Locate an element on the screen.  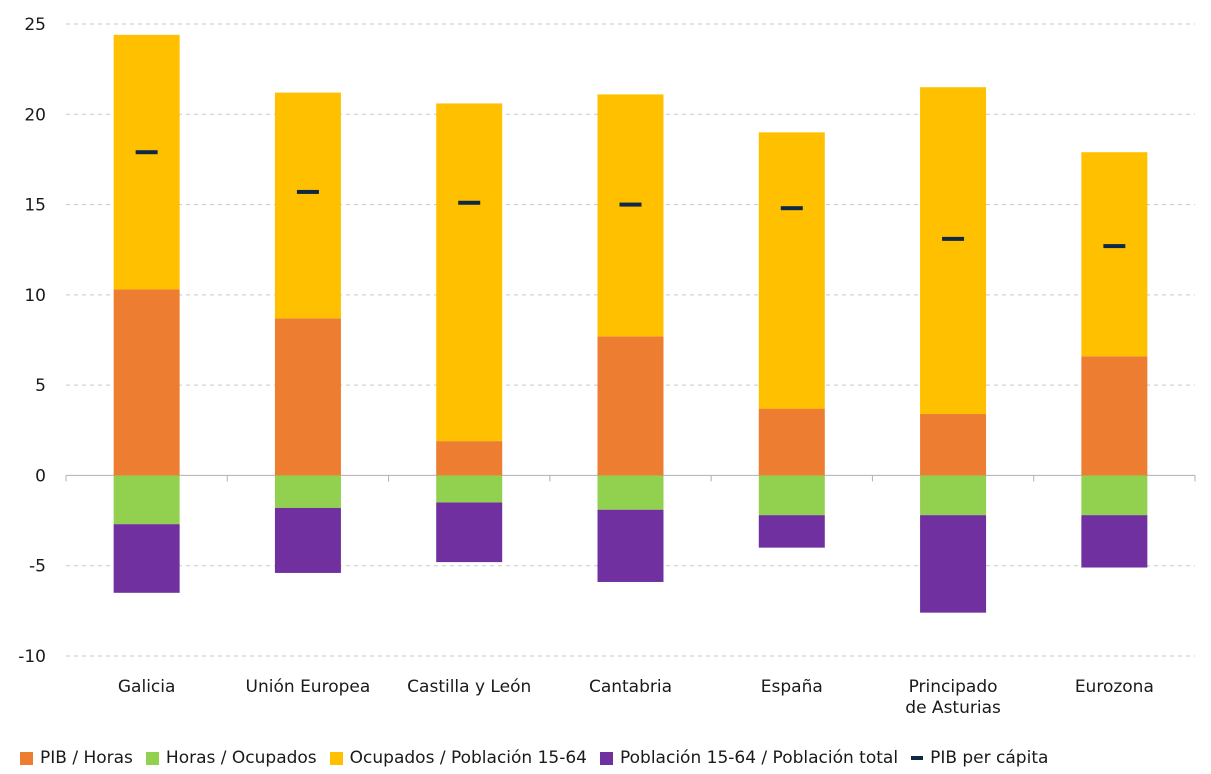
y-tick-label: 15 is located at coordinates (35, 206).